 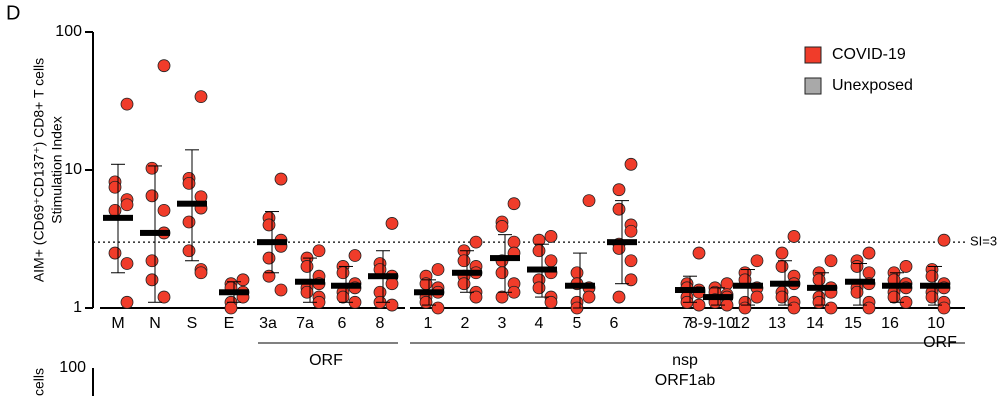 What do you see at coordinates (155, 323) in the screenshot?
I see `x-tick-label: N` at bounding box center [155, 323].